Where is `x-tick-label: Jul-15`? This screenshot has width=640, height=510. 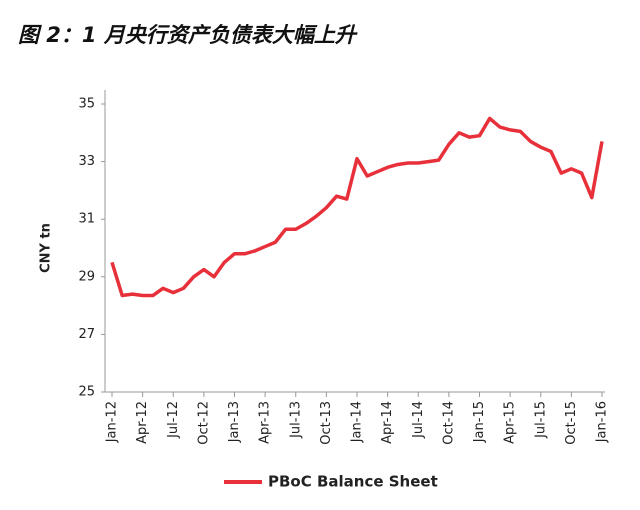 x-tick-label: Jul-15 is located at coordinates (540, 420).